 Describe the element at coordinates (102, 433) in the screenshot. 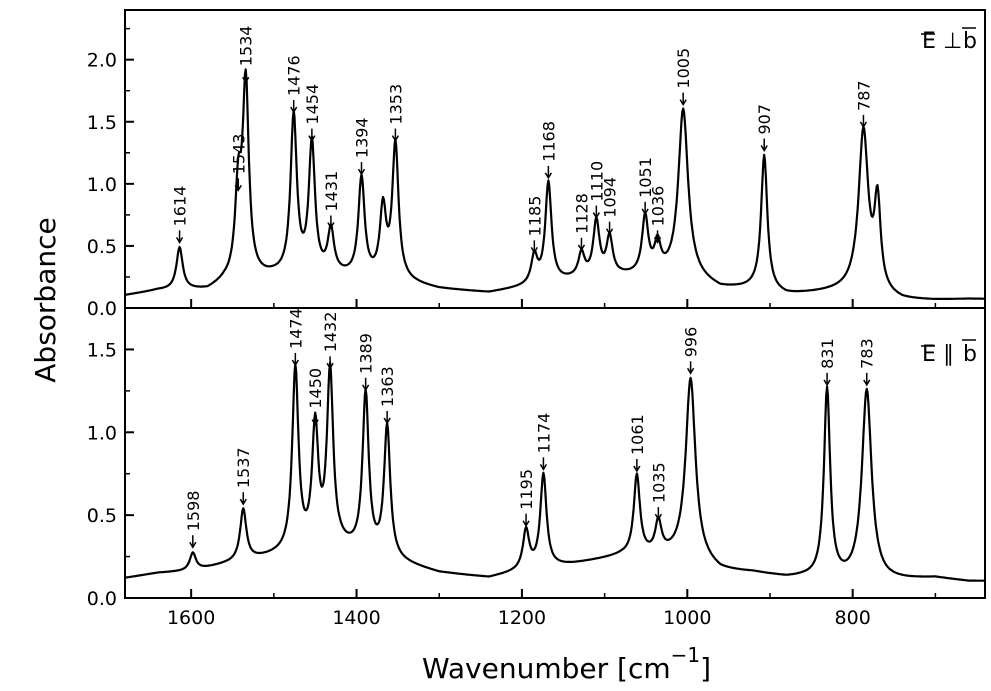

I see `bottom-y-tick-label: 1.0` at that location.